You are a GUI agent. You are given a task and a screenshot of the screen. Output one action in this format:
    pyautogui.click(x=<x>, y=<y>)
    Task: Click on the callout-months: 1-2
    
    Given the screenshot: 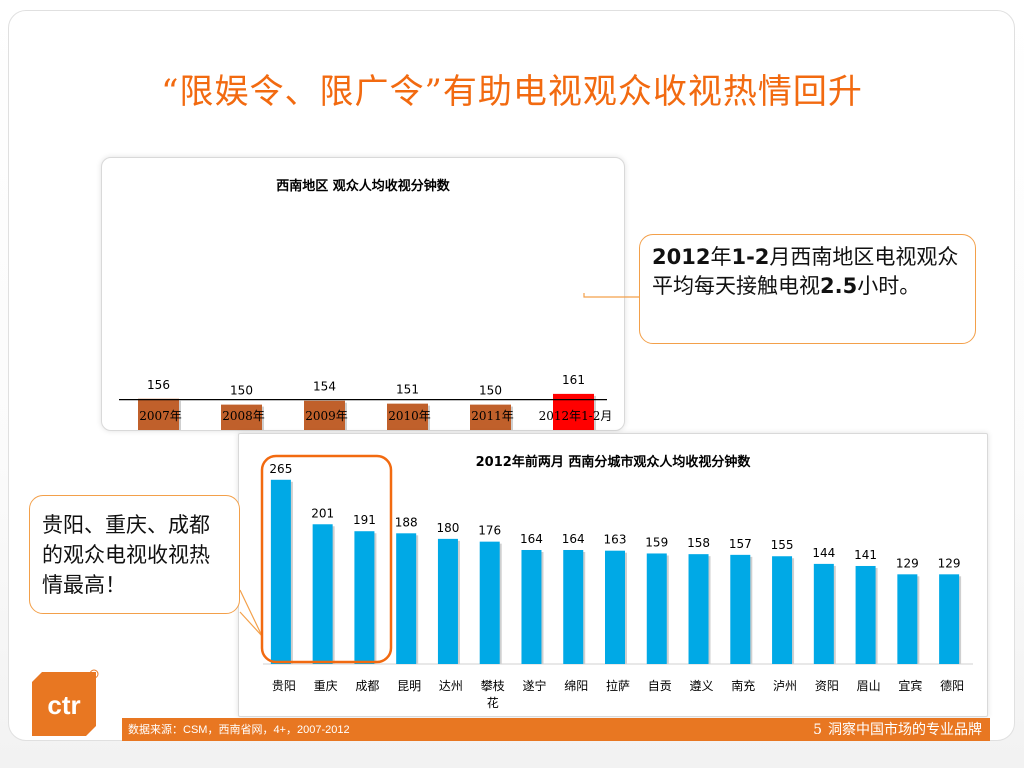 What is the action you would take?
    pyautogui.click(x=750, y=257)
    